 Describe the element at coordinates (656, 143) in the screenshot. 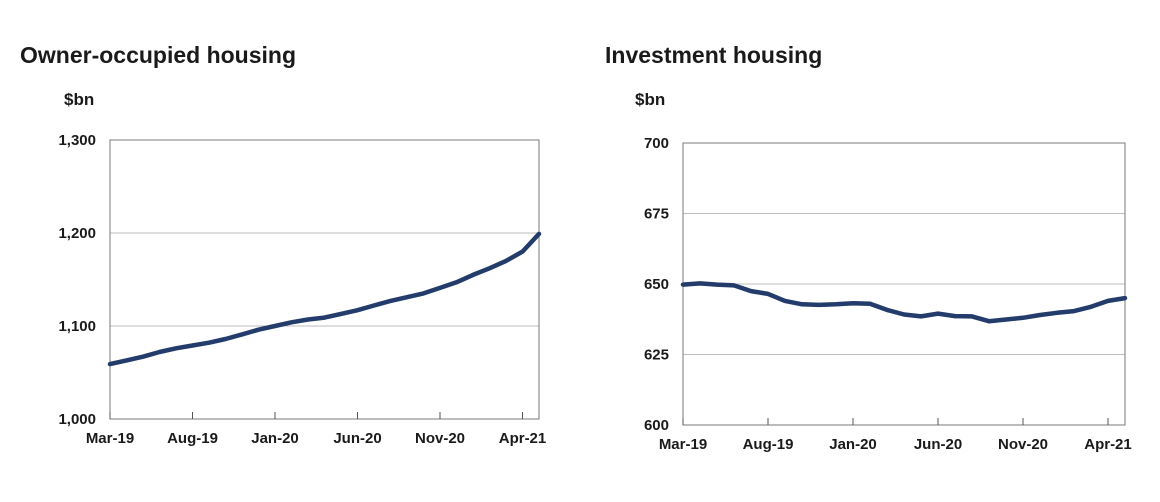

I see `y-tick-label: 700` at that location.